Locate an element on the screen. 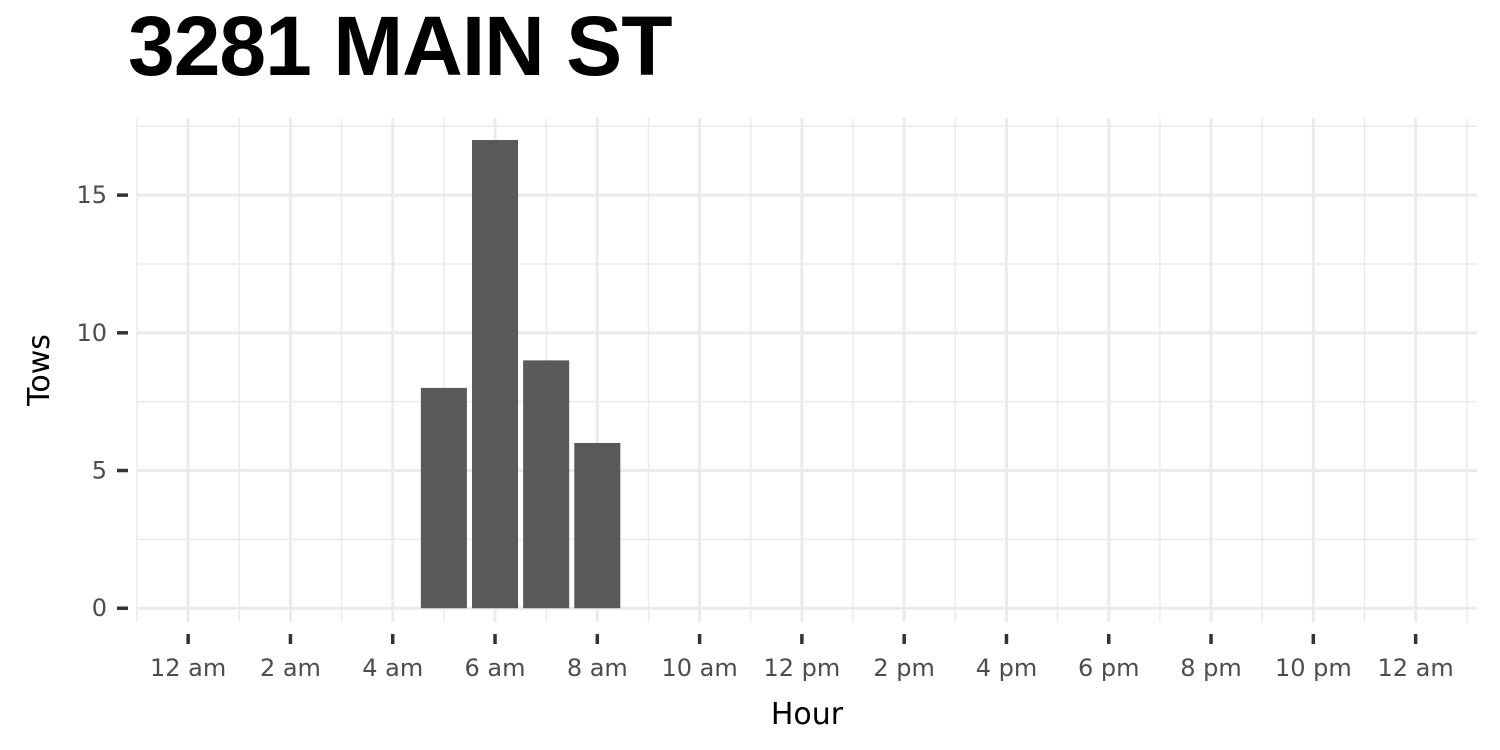 This screenshot has height=750, width=1500. x-tick-label: 2 pm is located at coordinates (904, 668).